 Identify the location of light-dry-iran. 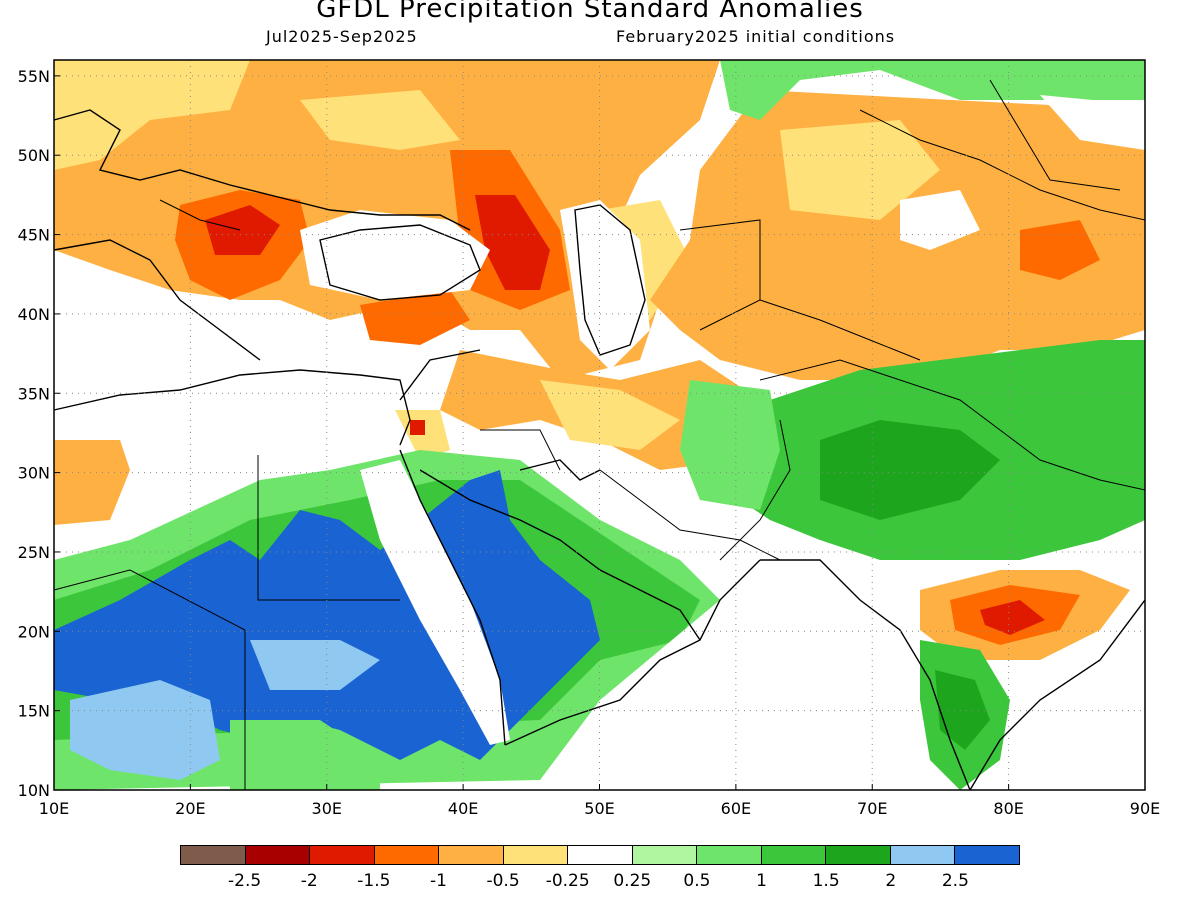
(610, 415).